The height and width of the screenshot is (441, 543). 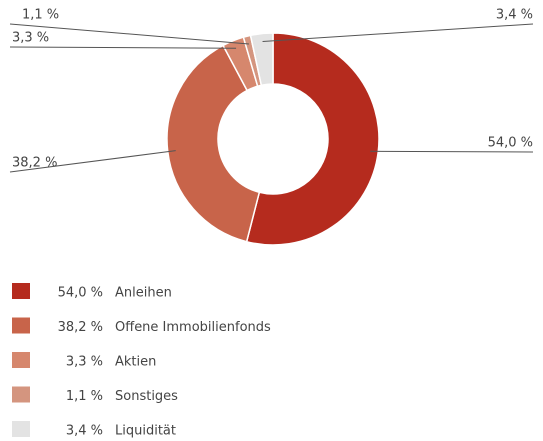 What do you see at coordinates (40, 15) in the screenshot?
I see `slice-label: 1,1 %` at bounding box center [40, 15].